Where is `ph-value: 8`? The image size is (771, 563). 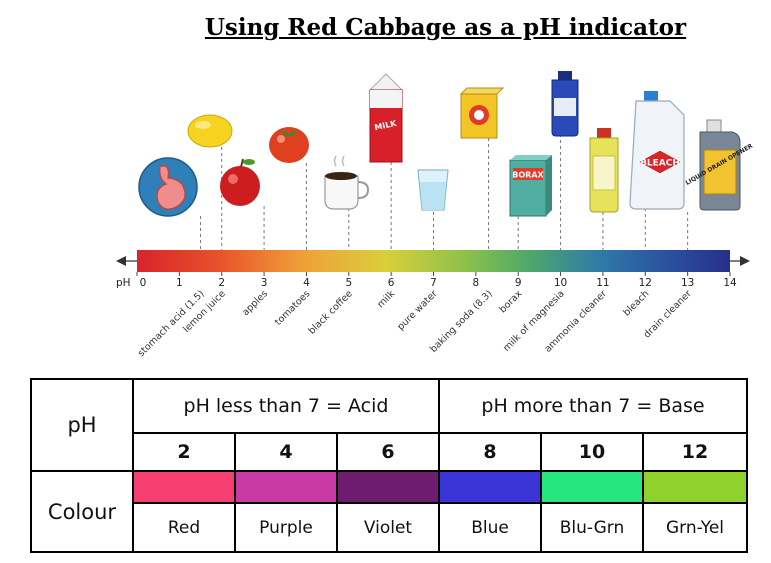
ph-value: 8 is located at coordinates (490, 452).